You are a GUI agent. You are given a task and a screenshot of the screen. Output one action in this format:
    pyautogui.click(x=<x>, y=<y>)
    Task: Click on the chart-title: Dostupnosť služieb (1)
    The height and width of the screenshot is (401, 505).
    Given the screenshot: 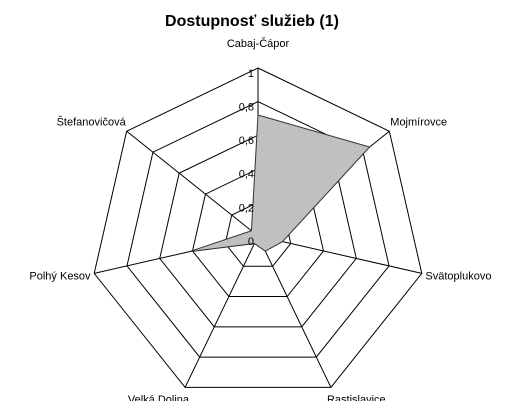 What is the action you would take?
    pyautogui.click(x=252, y=21)
    